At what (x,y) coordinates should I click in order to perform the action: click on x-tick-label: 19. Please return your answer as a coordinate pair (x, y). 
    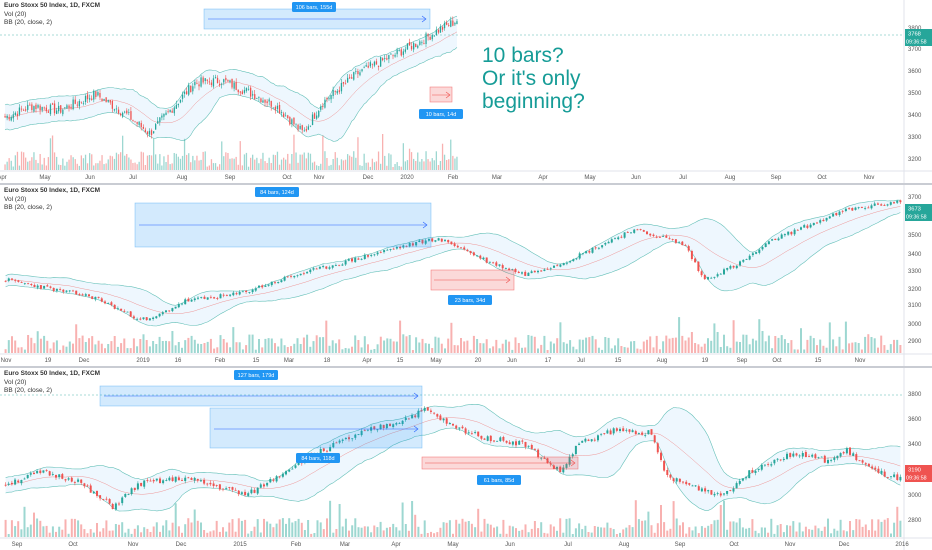
    Looking at the image, I should click on (48, 361).